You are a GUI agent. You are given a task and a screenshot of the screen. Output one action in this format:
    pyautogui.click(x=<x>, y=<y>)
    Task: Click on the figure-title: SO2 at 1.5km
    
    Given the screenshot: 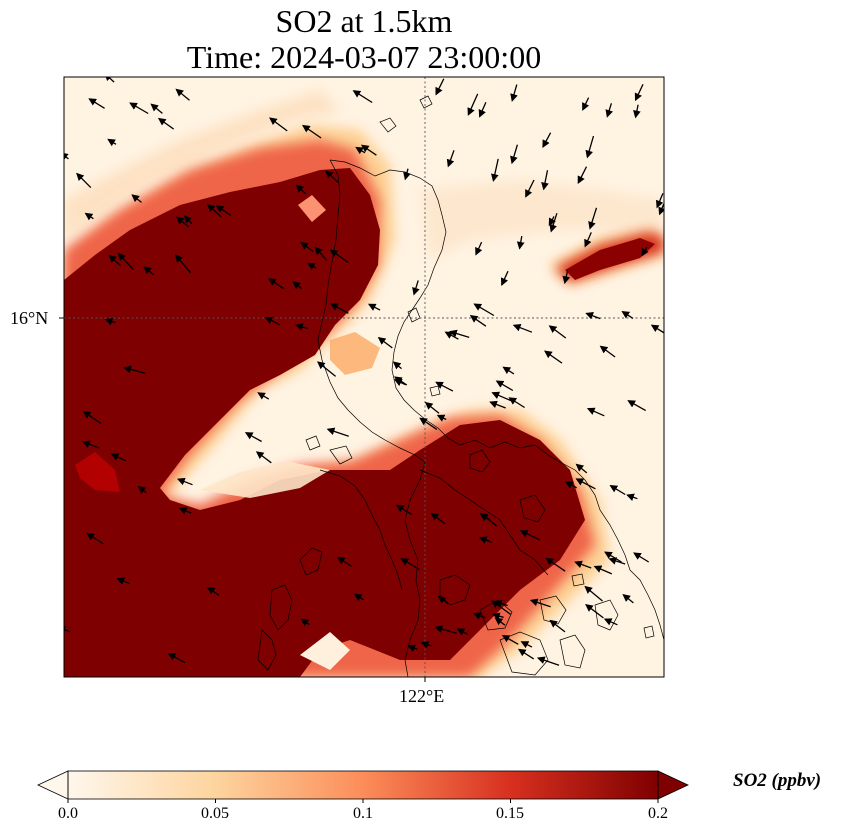 What is the action you would take?
    pyautogui.click(x=364, y=21)
    